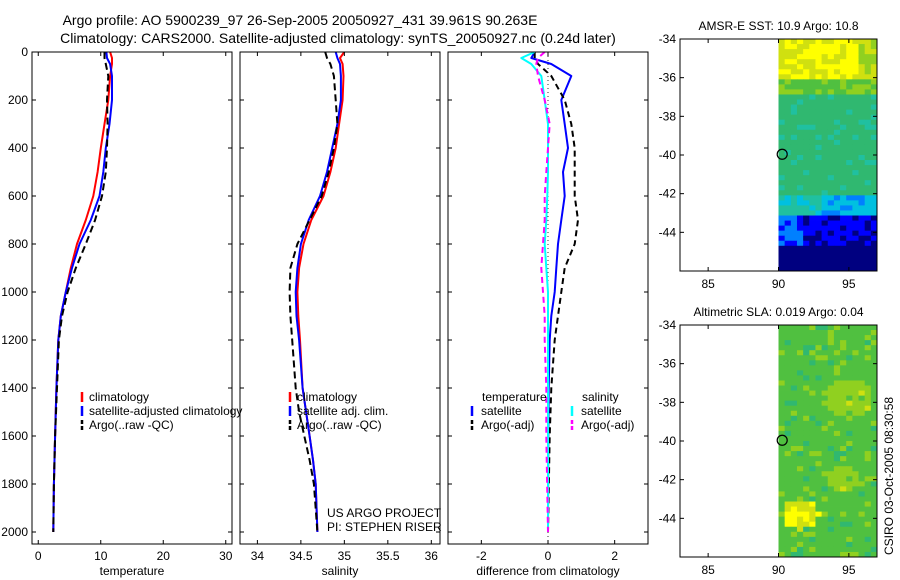 This screenshot has height=580, width=900. Describe the element at coordinates (301, 556) in the screenshot. I see `salinity-xtick-label-1: 34.5` at that location.